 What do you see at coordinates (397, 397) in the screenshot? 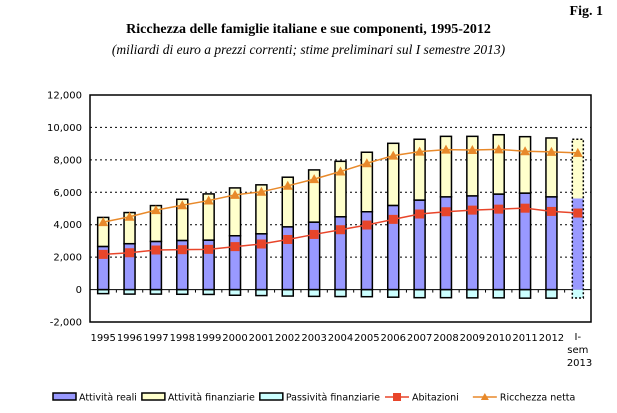
I see `legend-marker-abitazioni` at bounding box center [397, 397].